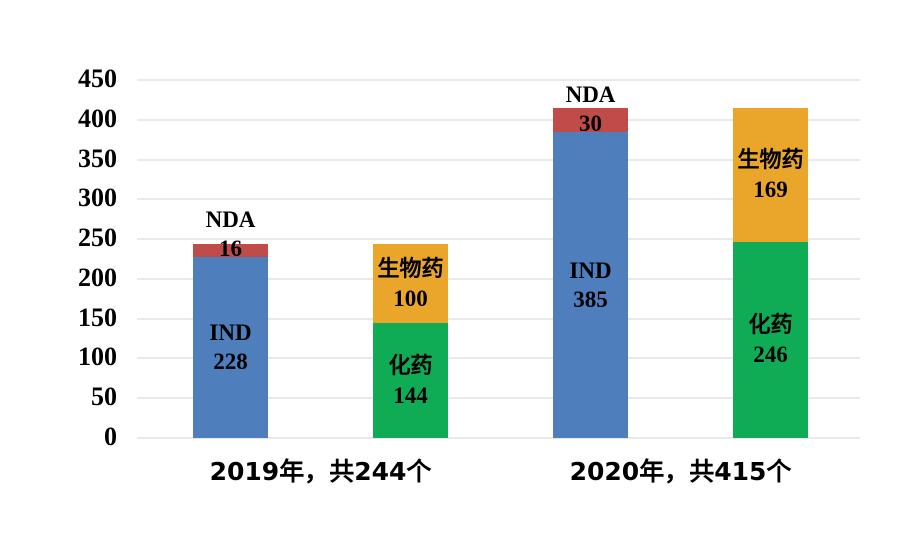  Describe the element at coordinates (97, 78) in the screenshot. I see `y-axis-tick-label: 450` at that location.